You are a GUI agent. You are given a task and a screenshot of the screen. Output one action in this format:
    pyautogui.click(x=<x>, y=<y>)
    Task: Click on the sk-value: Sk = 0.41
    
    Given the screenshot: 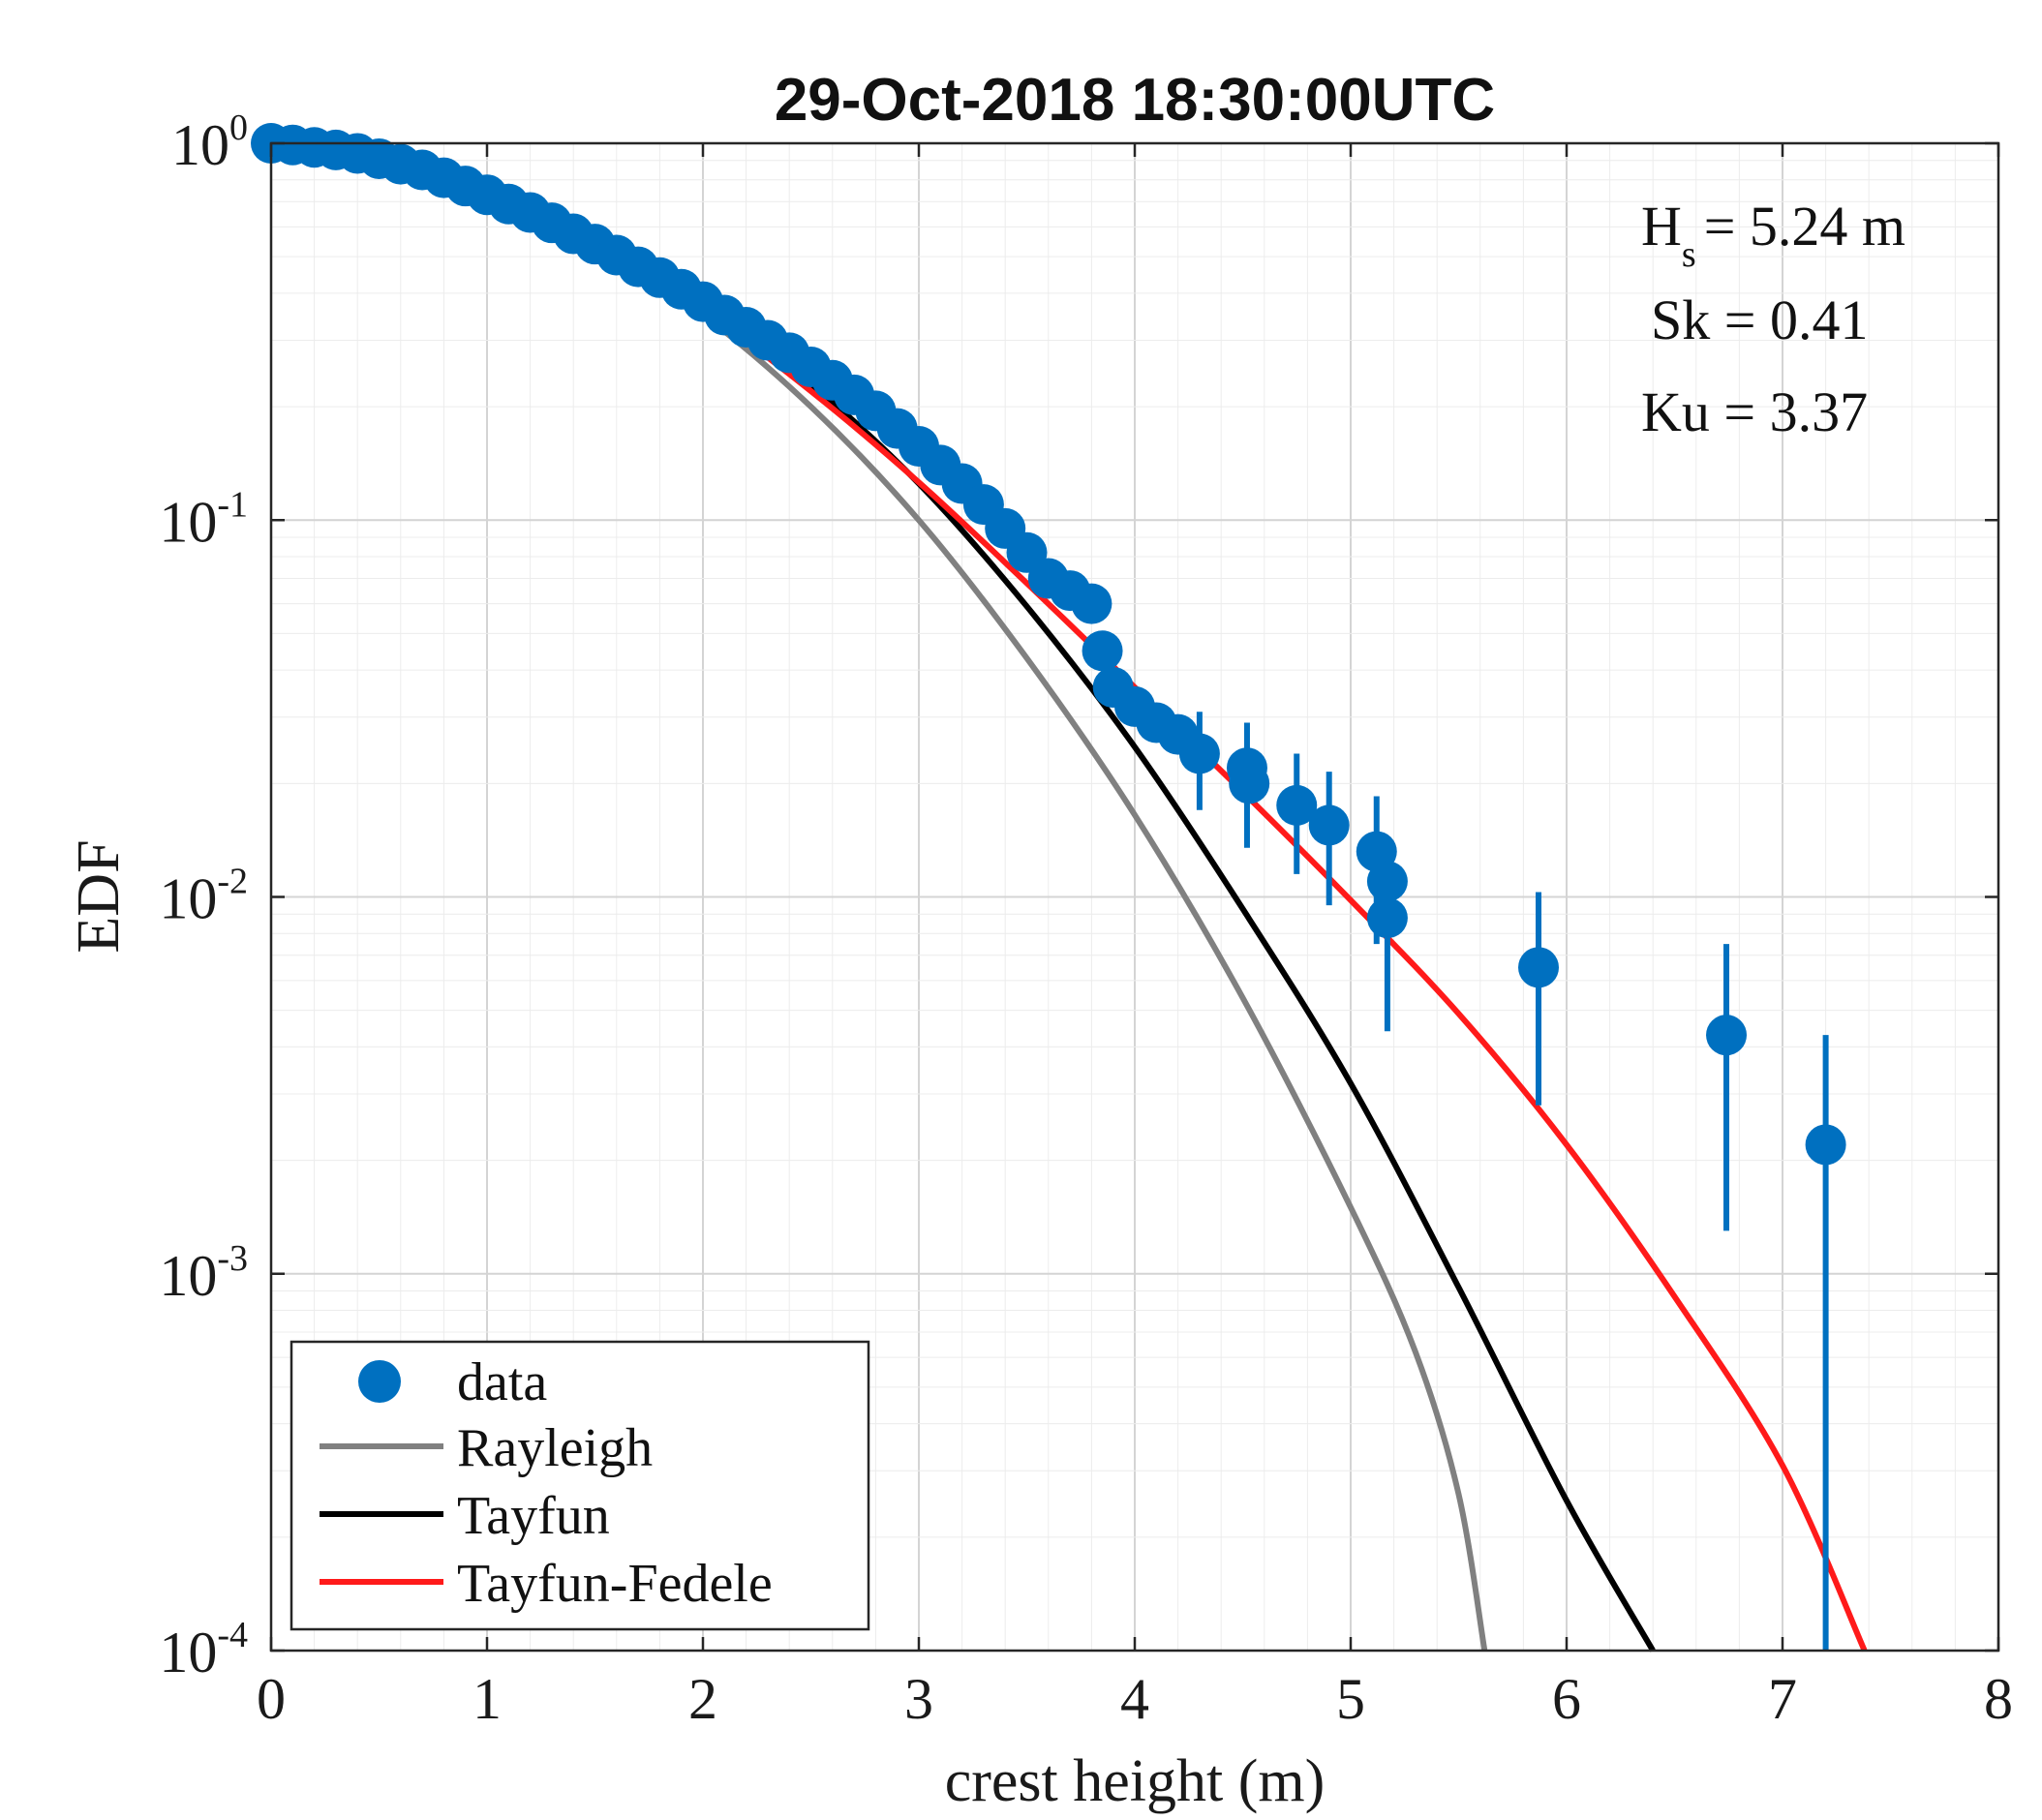 What is the action you would take?
    pyautogui.click(x=1759, y=320)
    